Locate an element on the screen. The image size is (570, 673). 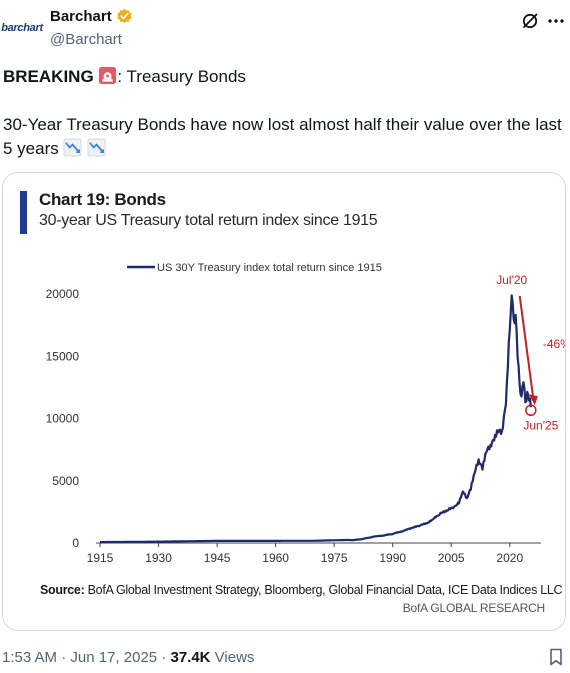
user-handle: @Barchart is located at coordinates (86, 39).